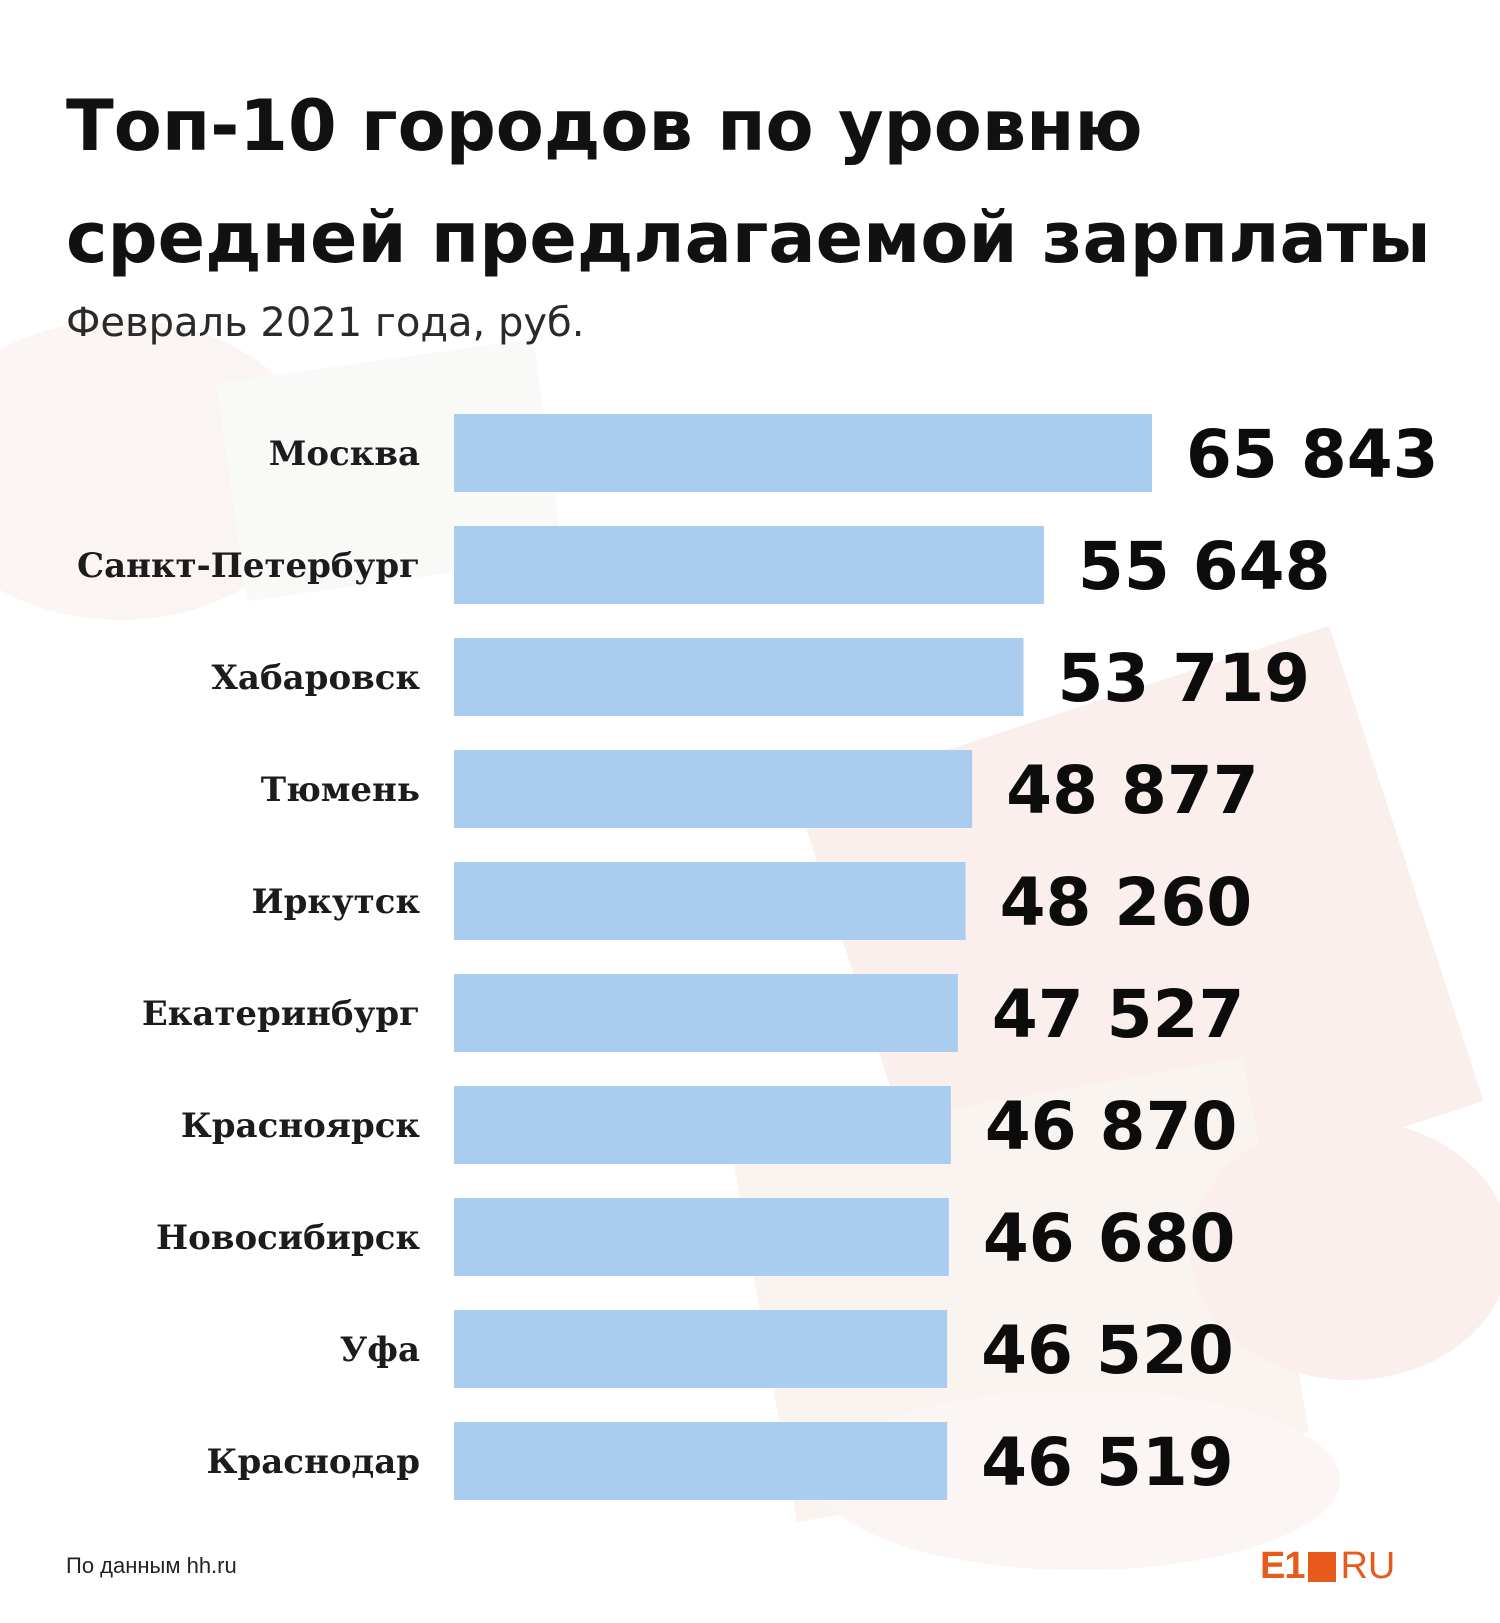  What do you see at coordinates (248, 566) in the screenshot?
I see `category-label: Санкт-Петербург` at bounding box center [248, 566].